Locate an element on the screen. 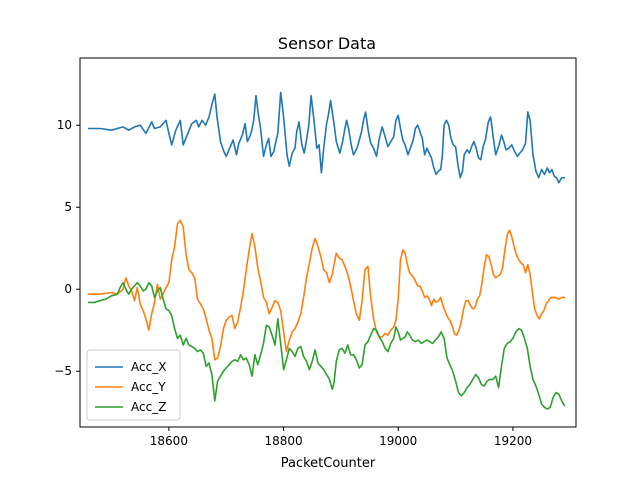  legend: Acc_X Acc_Y Acc_Z is located at coordinates (133, 385).